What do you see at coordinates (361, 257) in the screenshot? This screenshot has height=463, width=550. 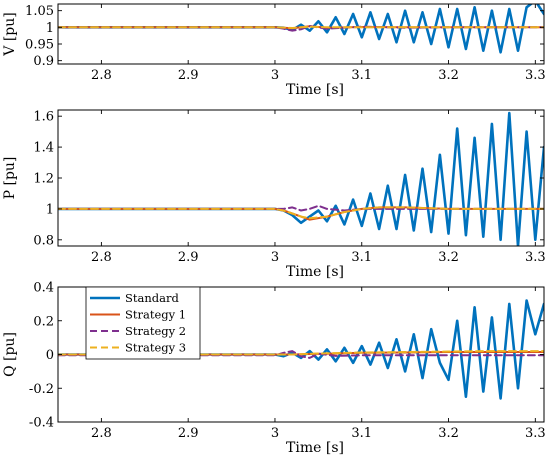 I see `power-xtick-label: 3.1` at bounding box center [361, 257].